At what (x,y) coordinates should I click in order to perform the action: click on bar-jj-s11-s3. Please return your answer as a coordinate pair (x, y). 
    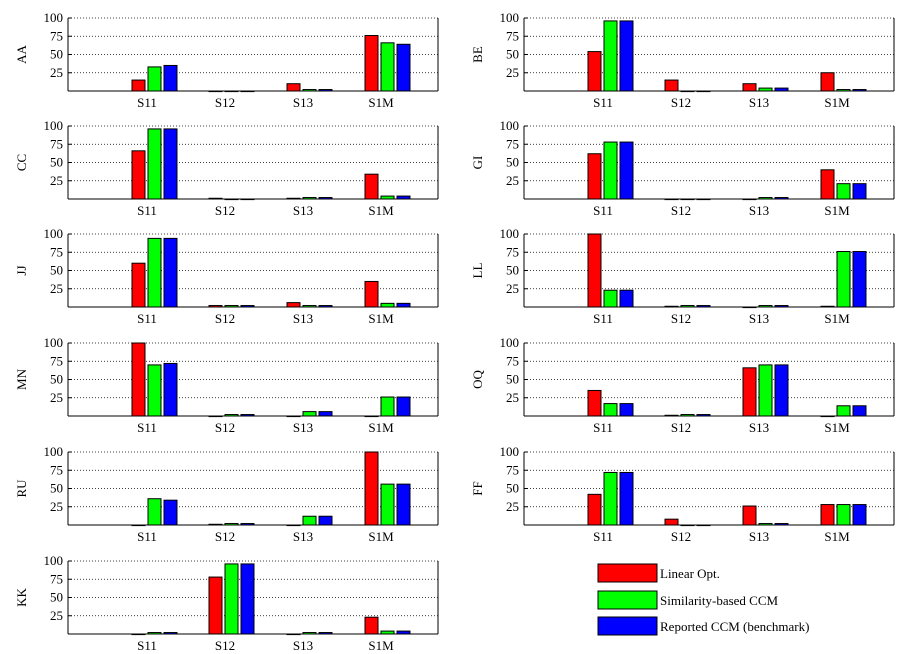
    Looking at the image, I should click on (170, 272).